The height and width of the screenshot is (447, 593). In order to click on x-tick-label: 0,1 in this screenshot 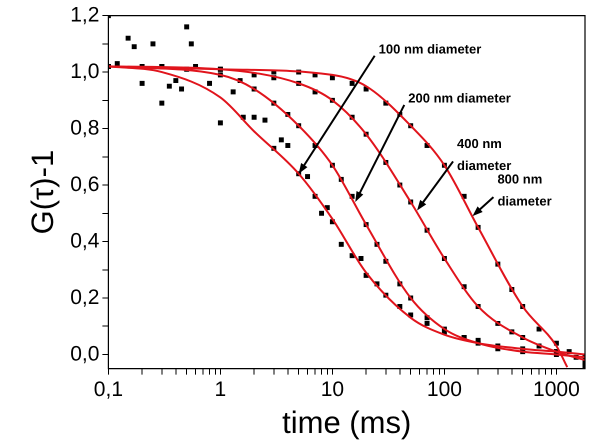, I will do `click(108, 389)`.